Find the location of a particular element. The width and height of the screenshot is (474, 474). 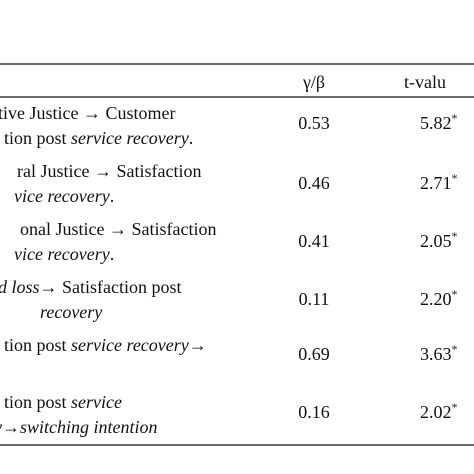

row-label: y→switching intention is located at coordinates (79, 427).